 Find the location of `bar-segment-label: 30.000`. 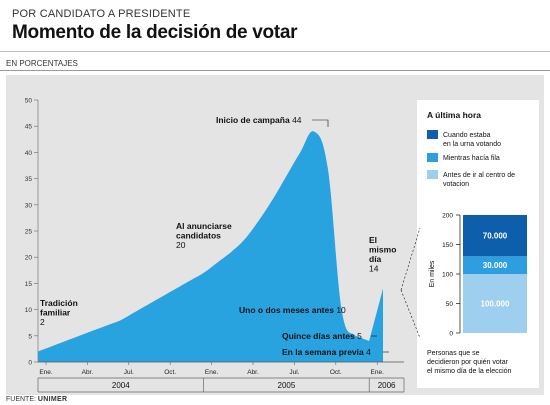

bar-segment-label: 30.000 is located at coordinates (495, 265).